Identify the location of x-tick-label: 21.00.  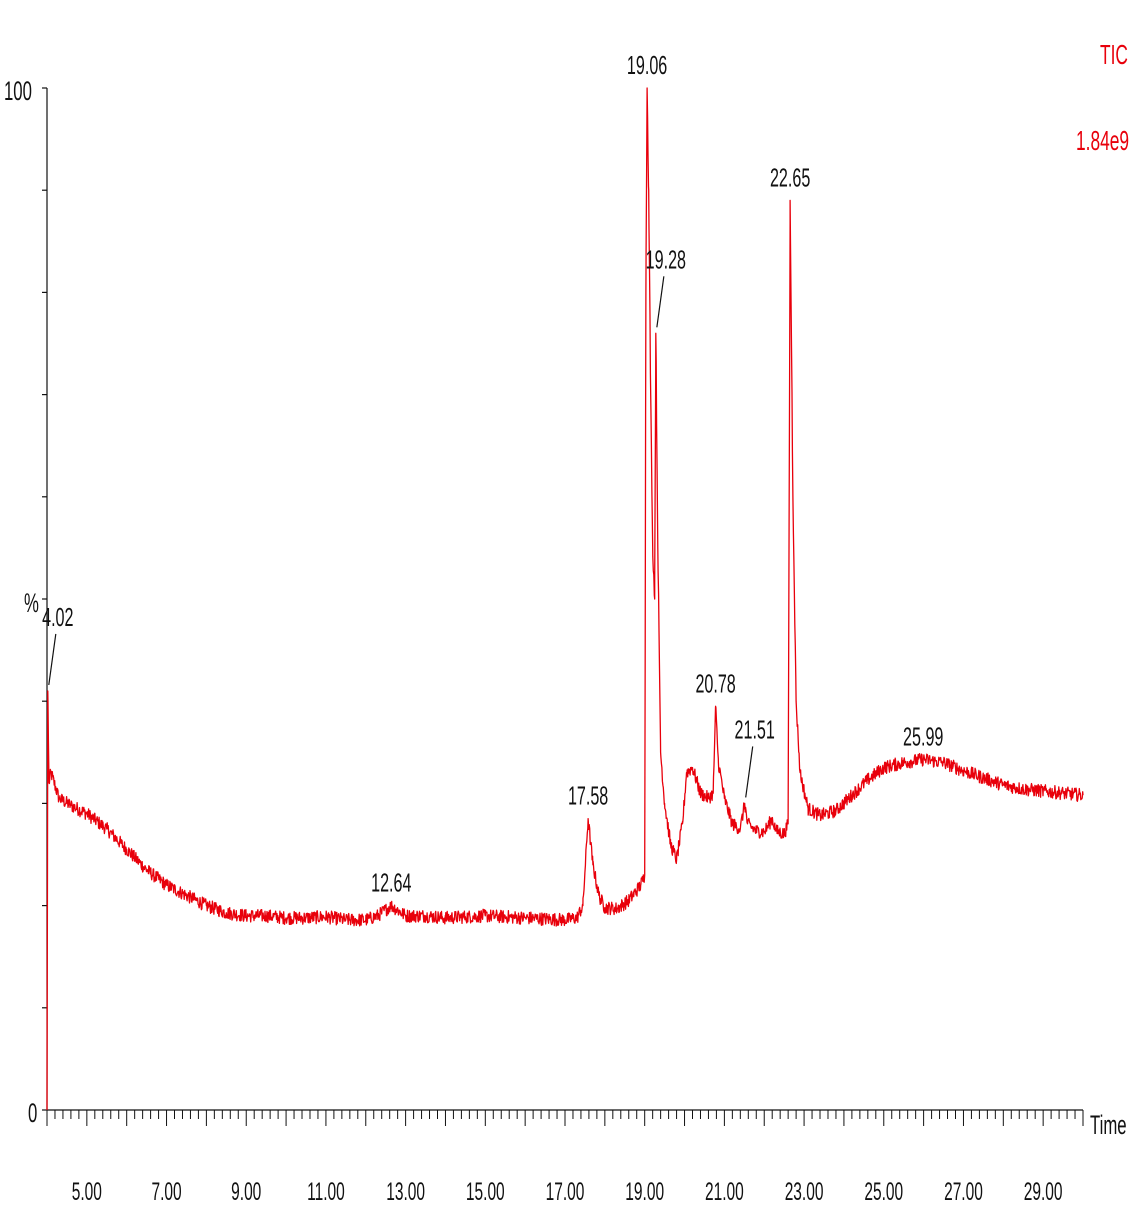
(724, 1192).